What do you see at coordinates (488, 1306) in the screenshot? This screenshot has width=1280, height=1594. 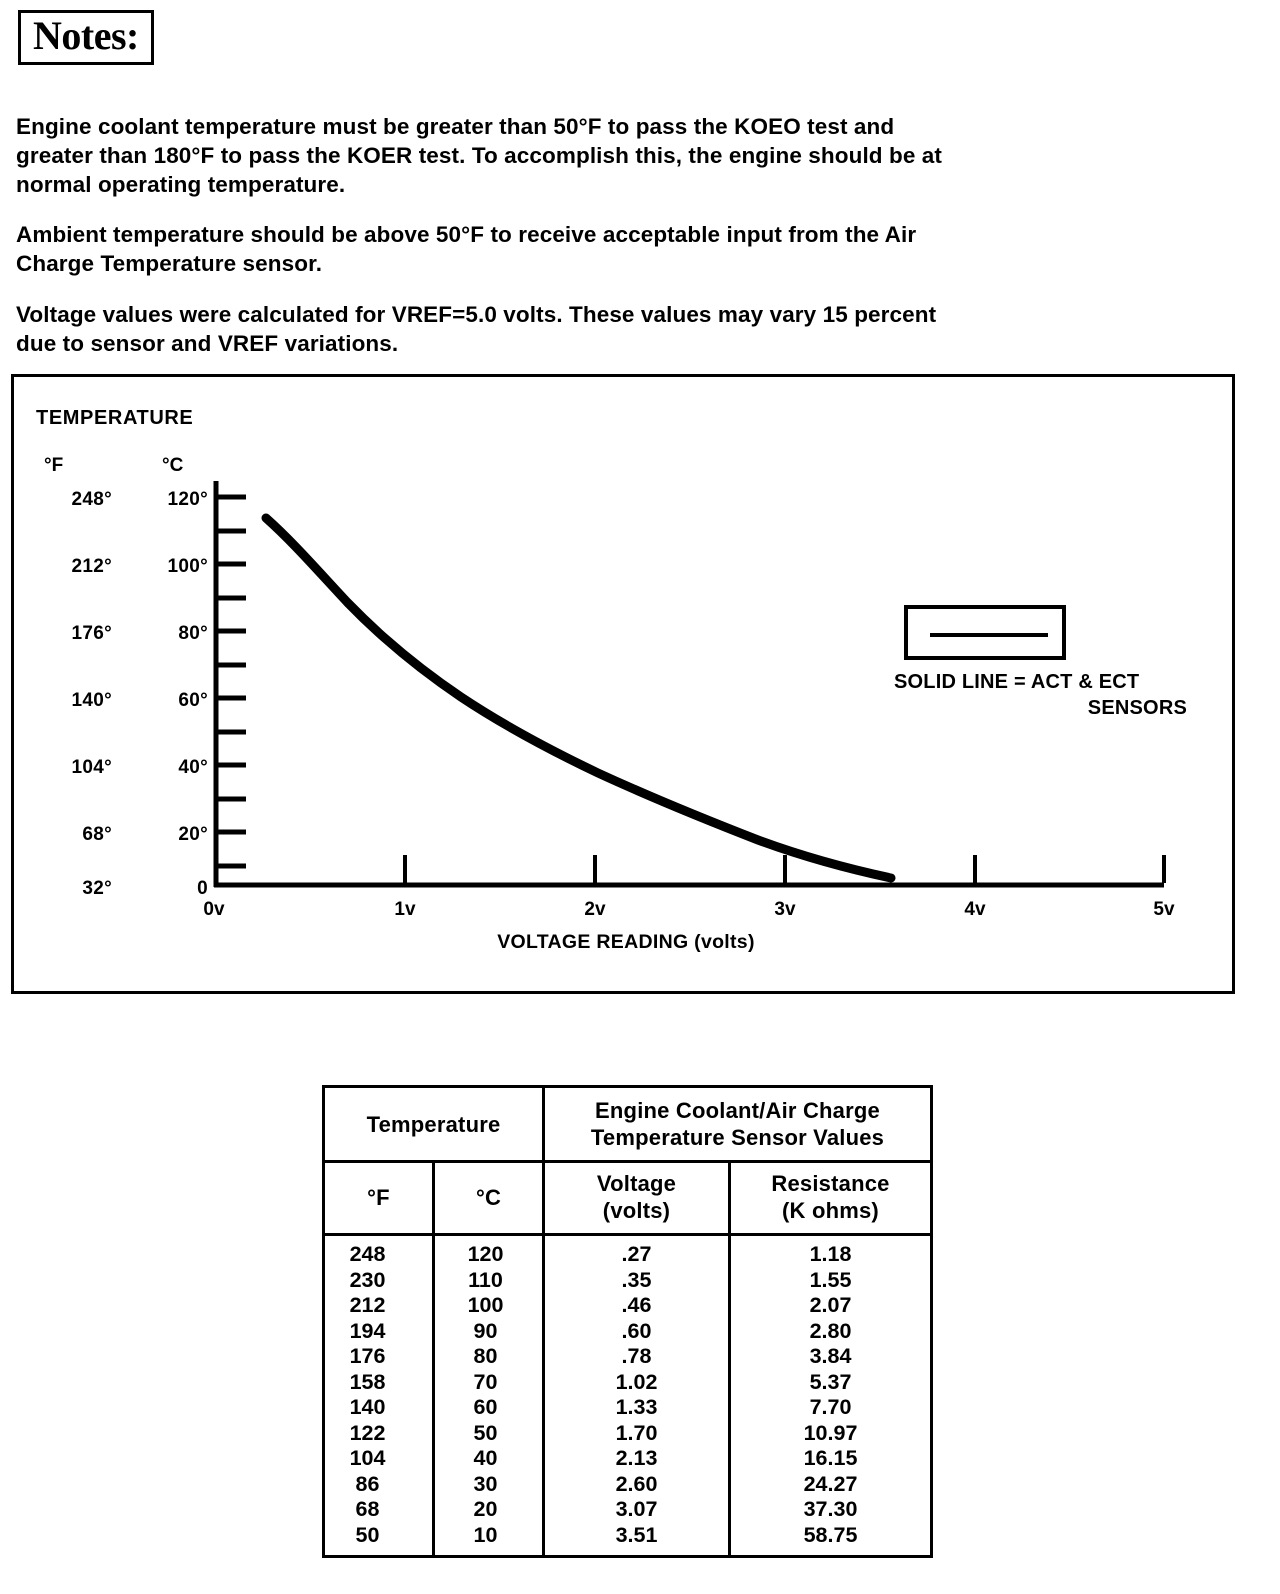 I see `cell-celsius: 100` at bounding box center [488, 1306].